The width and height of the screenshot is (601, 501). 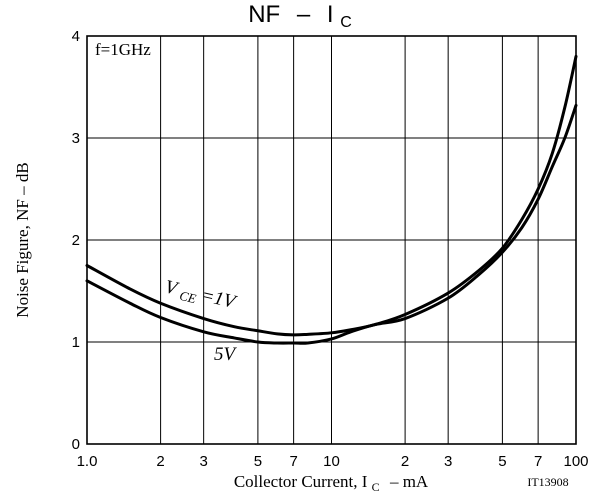 What do you see at coordinates (409, 481) in the screenshot?
I see `x-axis-label-unit: – mA` at bounding box center [409, 481].